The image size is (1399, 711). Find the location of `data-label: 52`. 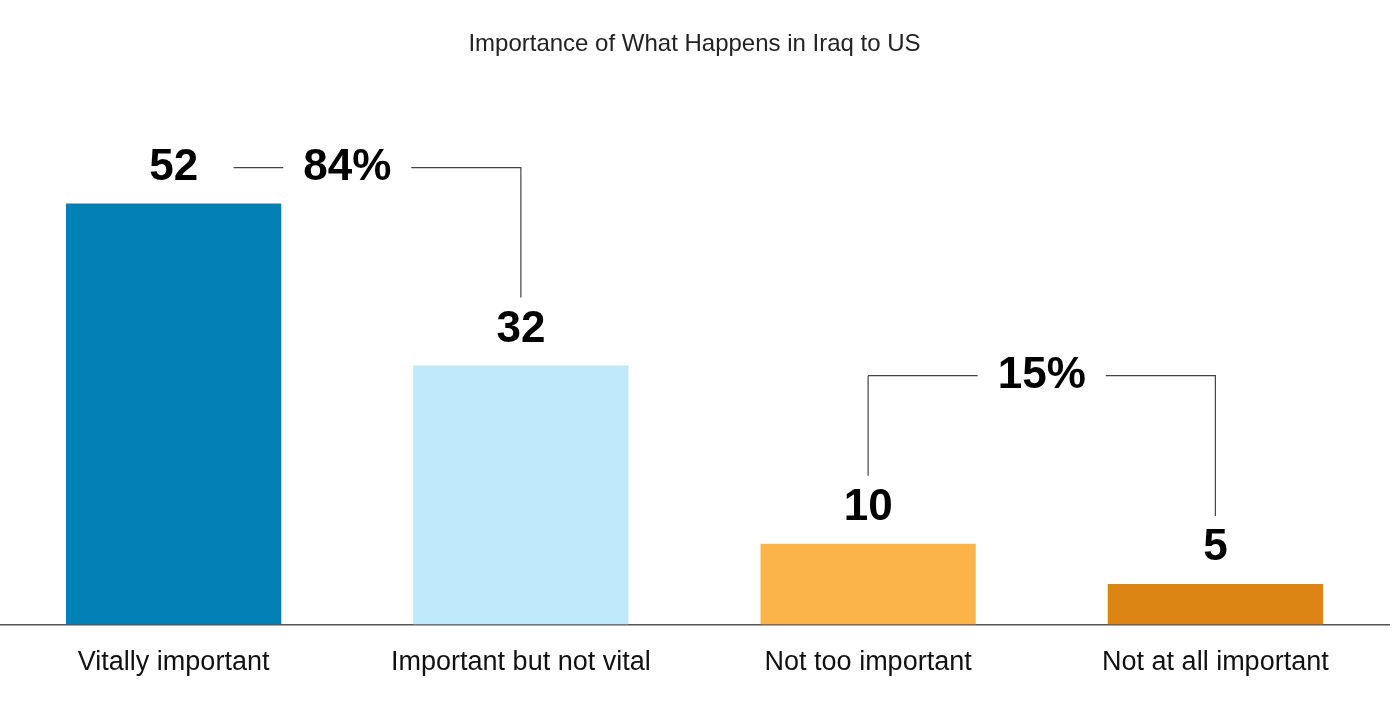

data-label: 52 is located at coordinates (174, 164).